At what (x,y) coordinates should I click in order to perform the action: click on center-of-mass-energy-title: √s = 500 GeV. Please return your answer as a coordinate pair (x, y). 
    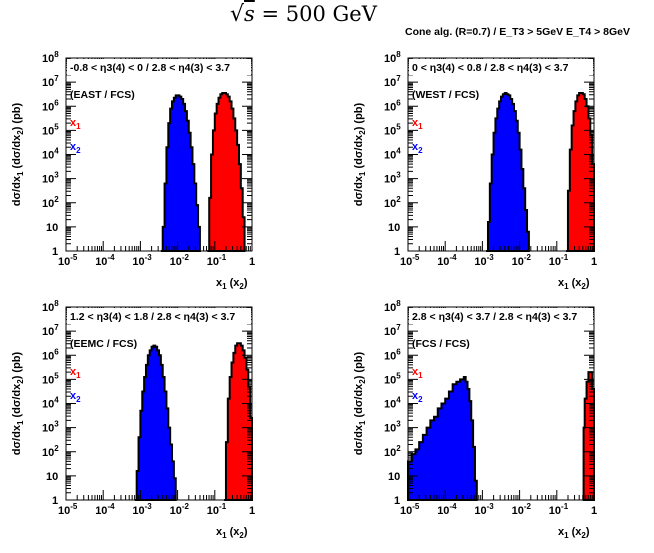
    Looking at the image, I should click on (303, 14).